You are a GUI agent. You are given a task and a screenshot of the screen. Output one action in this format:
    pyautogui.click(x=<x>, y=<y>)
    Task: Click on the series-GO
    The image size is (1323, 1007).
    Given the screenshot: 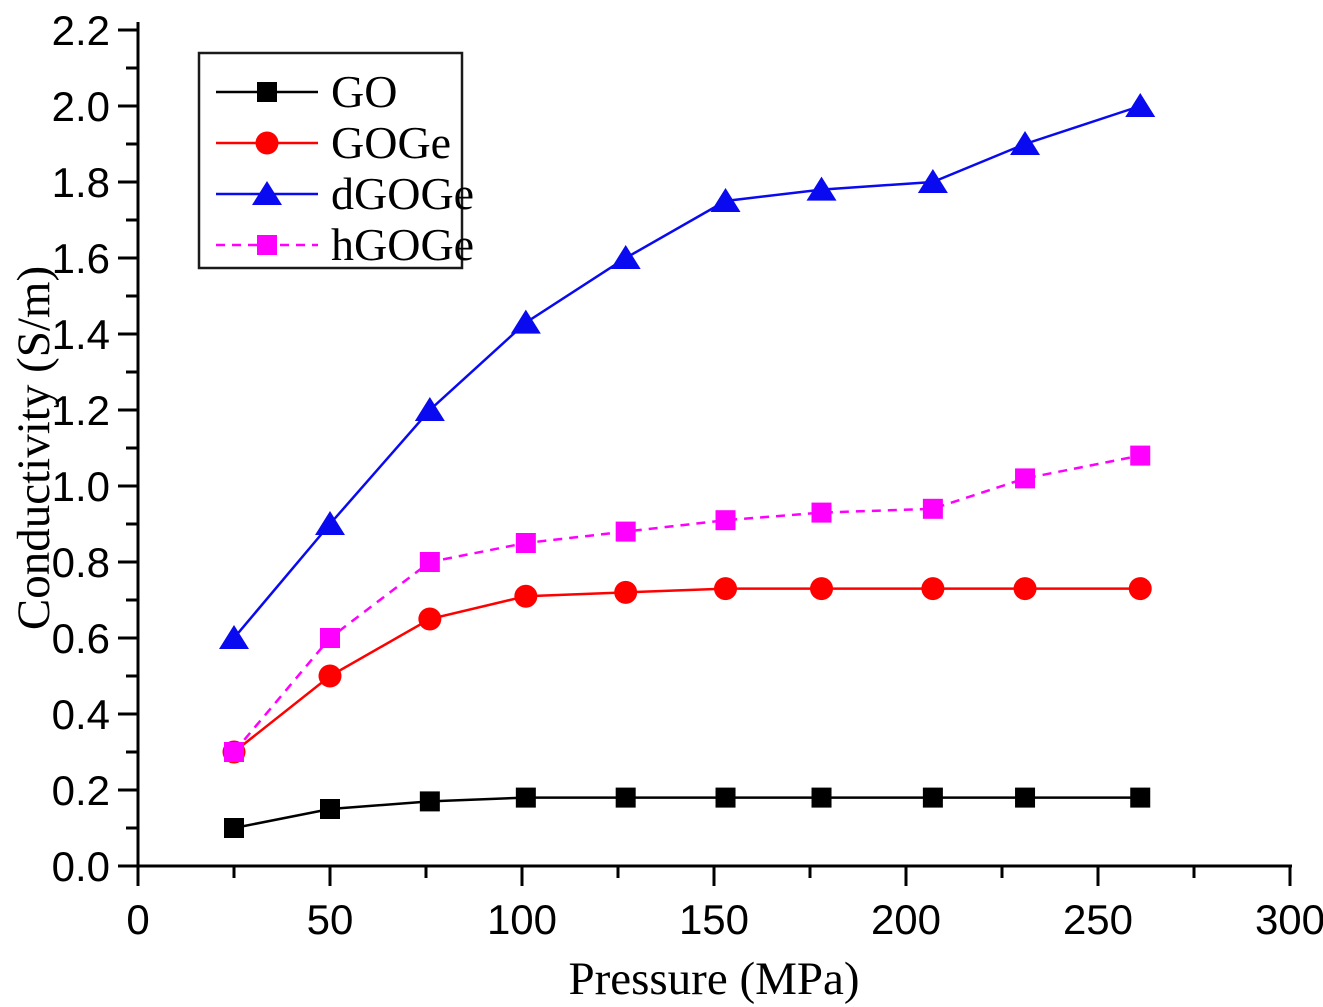 What is the action you would take?
    pyautogui.click(x=687, y=812)
    